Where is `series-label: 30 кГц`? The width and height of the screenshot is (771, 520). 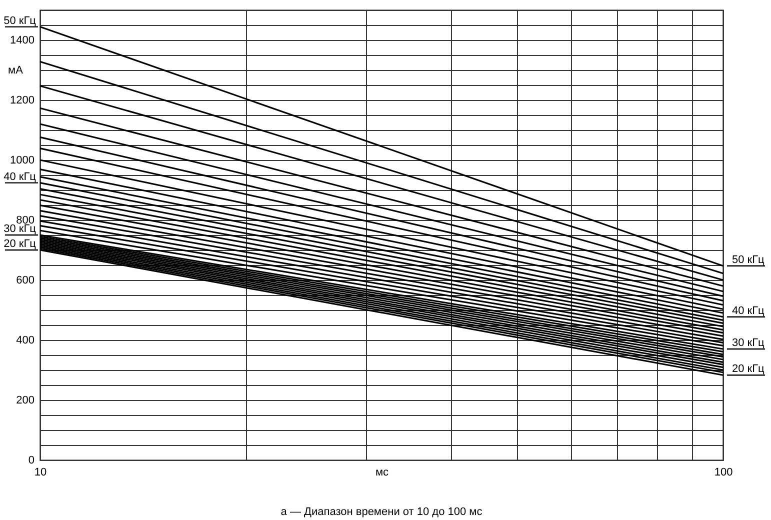
series-label: 30 кГц is located at coordinates (20, 229).